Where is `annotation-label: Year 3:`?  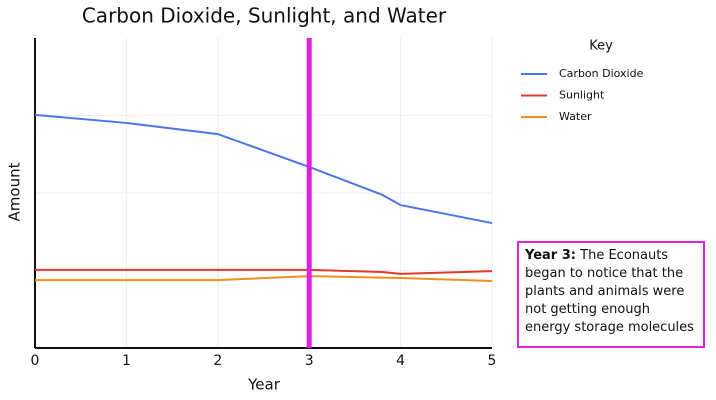
annotation-label: Year 3: is located at coordinates (550, 255).